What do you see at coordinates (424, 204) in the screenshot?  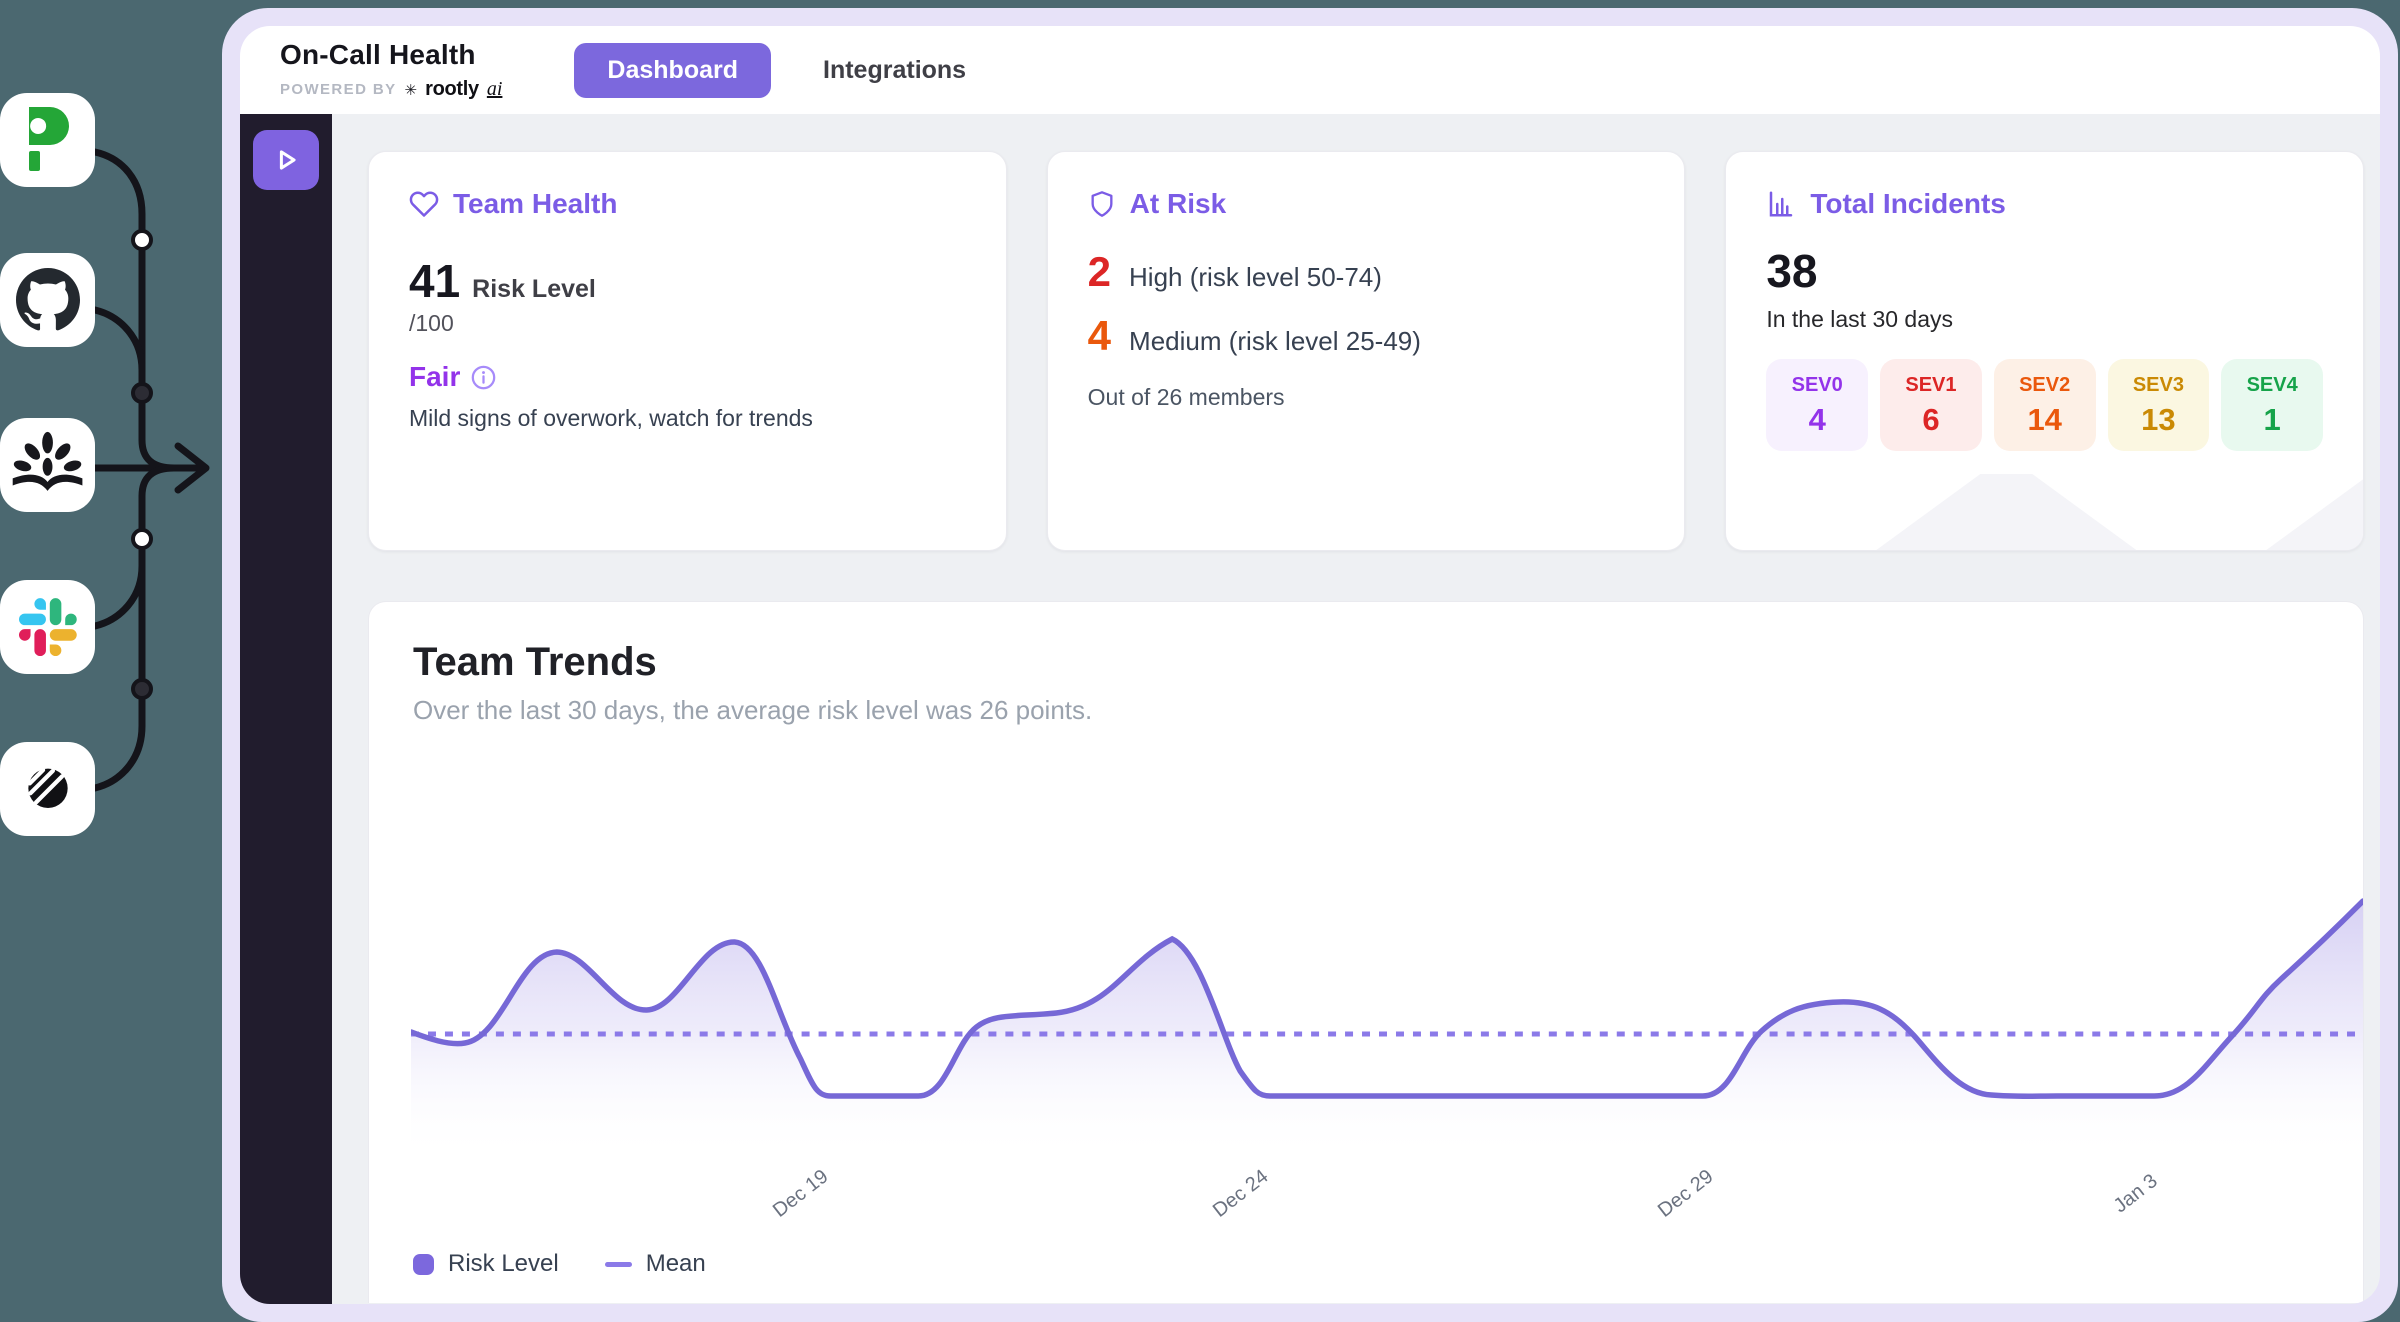 I see `heart-icon` at bounding box center [424, 204].